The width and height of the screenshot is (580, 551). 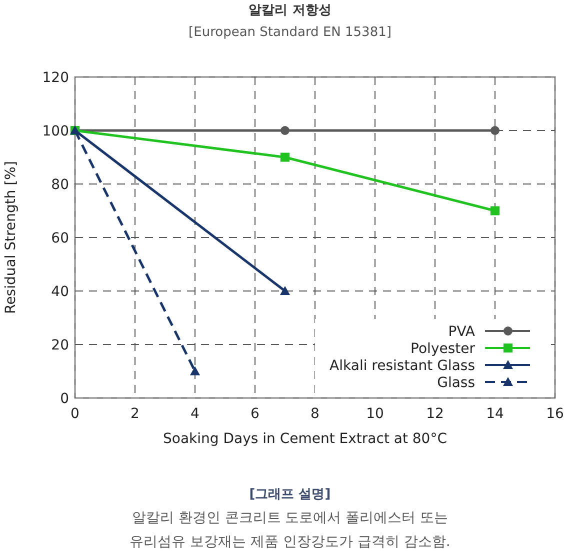 What do you see at coordinates (60, 346) in the screenshot?
I see `y-tick-label: 20` at bounding box center [60, 346].